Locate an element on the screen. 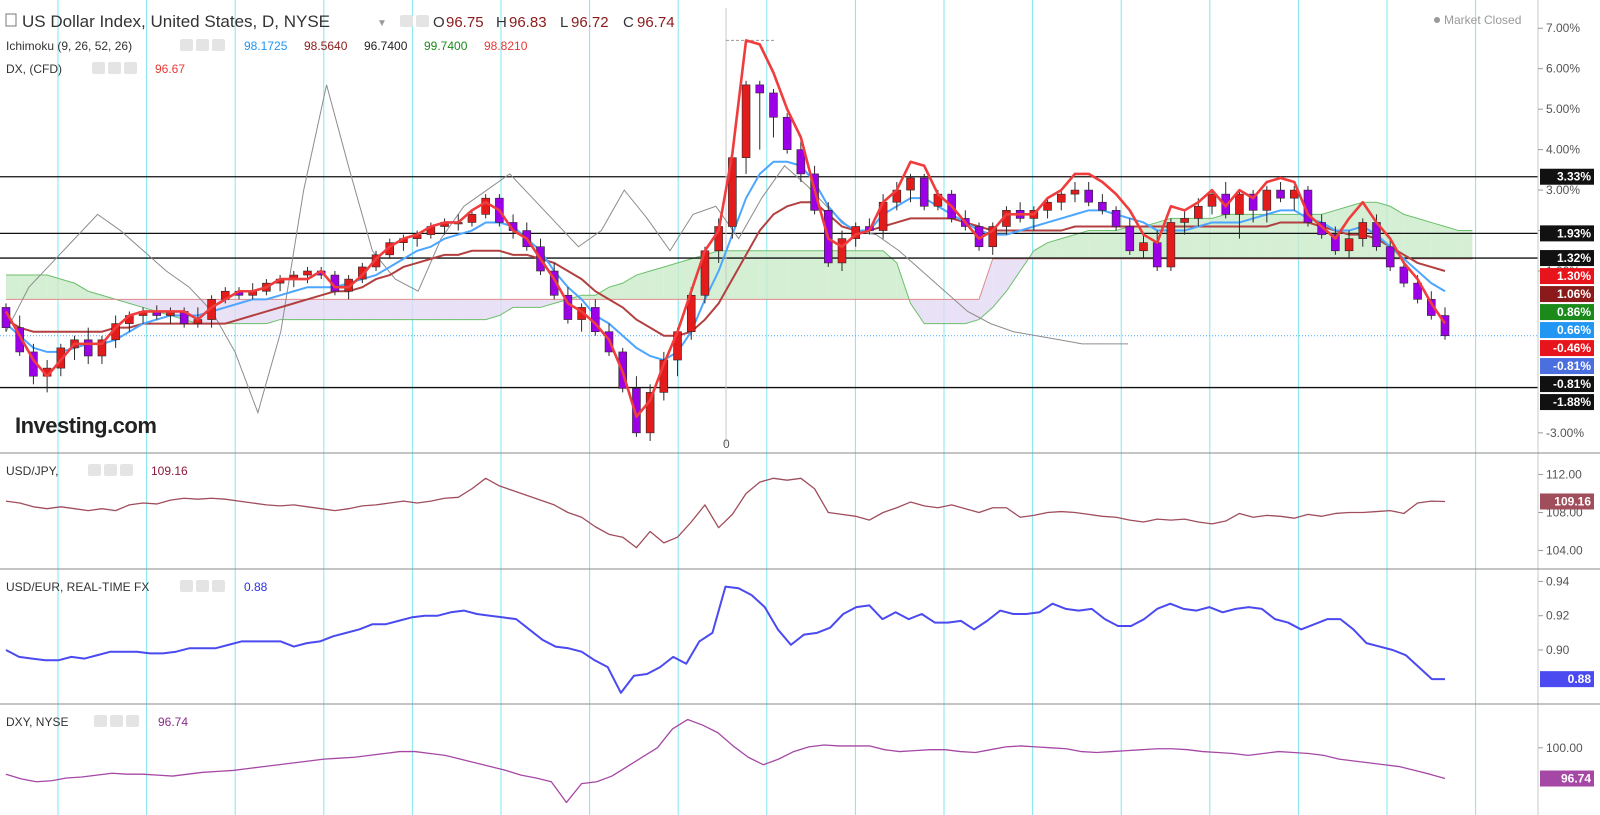 Image resolution: width=1600 pixels, height=815 pixels. price-badge: 1.32% is located at coordinates (1567, 258).